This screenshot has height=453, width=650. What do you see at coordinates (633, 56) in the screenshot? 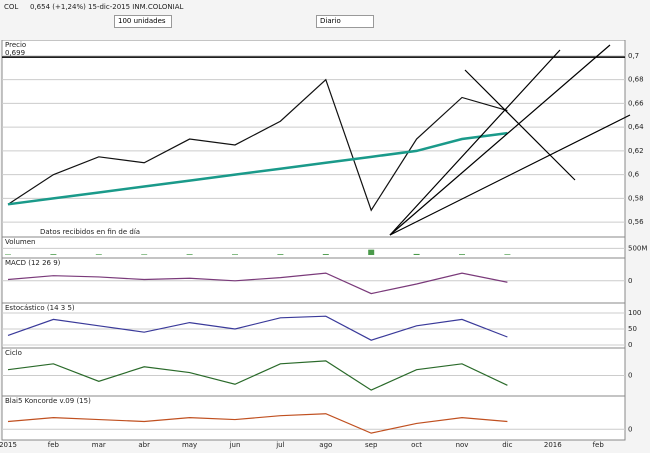
I see `y-tick-label: 0,7` at bounding box center [633, 56].